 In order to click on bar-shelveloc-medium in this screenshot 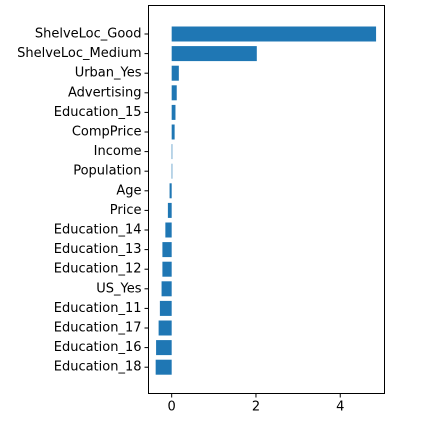, I will do `click(214, 54)`.